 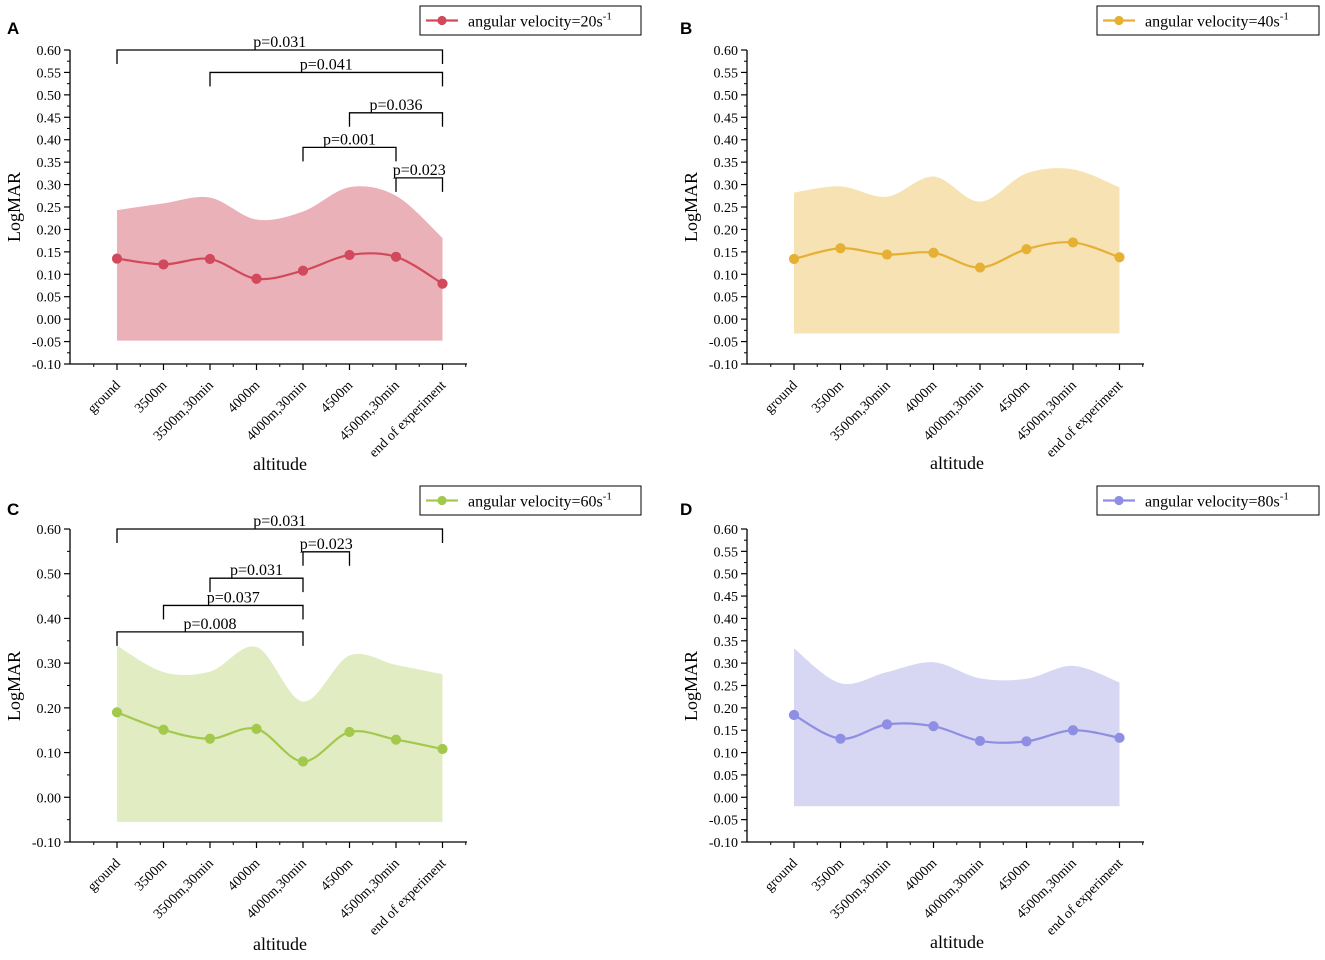 I want to click on panel-letter: D, so click(x=686, y=509).